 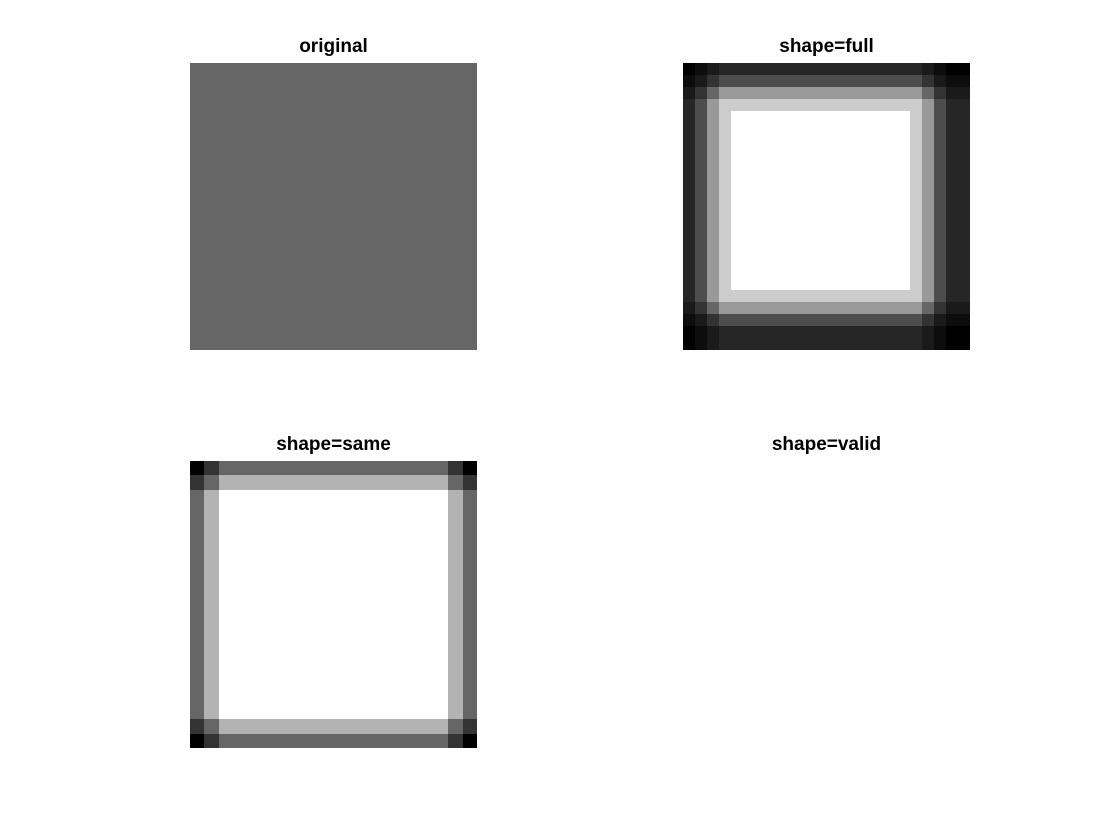 What do you see at coordinates (333, 206) in the screenshot?
I see `heatmap-plot` at bounding box center [333, 206].